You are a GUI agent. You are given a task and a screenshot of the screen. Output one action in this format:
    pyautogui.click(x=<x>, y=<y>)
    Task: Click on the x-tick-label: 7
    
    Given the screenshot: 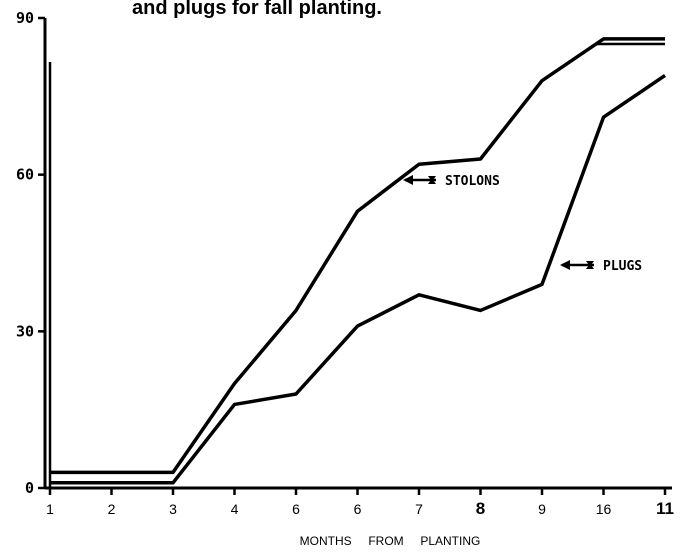 What is the action you would take?
    pyautogui.click(x=419, y=509)
    